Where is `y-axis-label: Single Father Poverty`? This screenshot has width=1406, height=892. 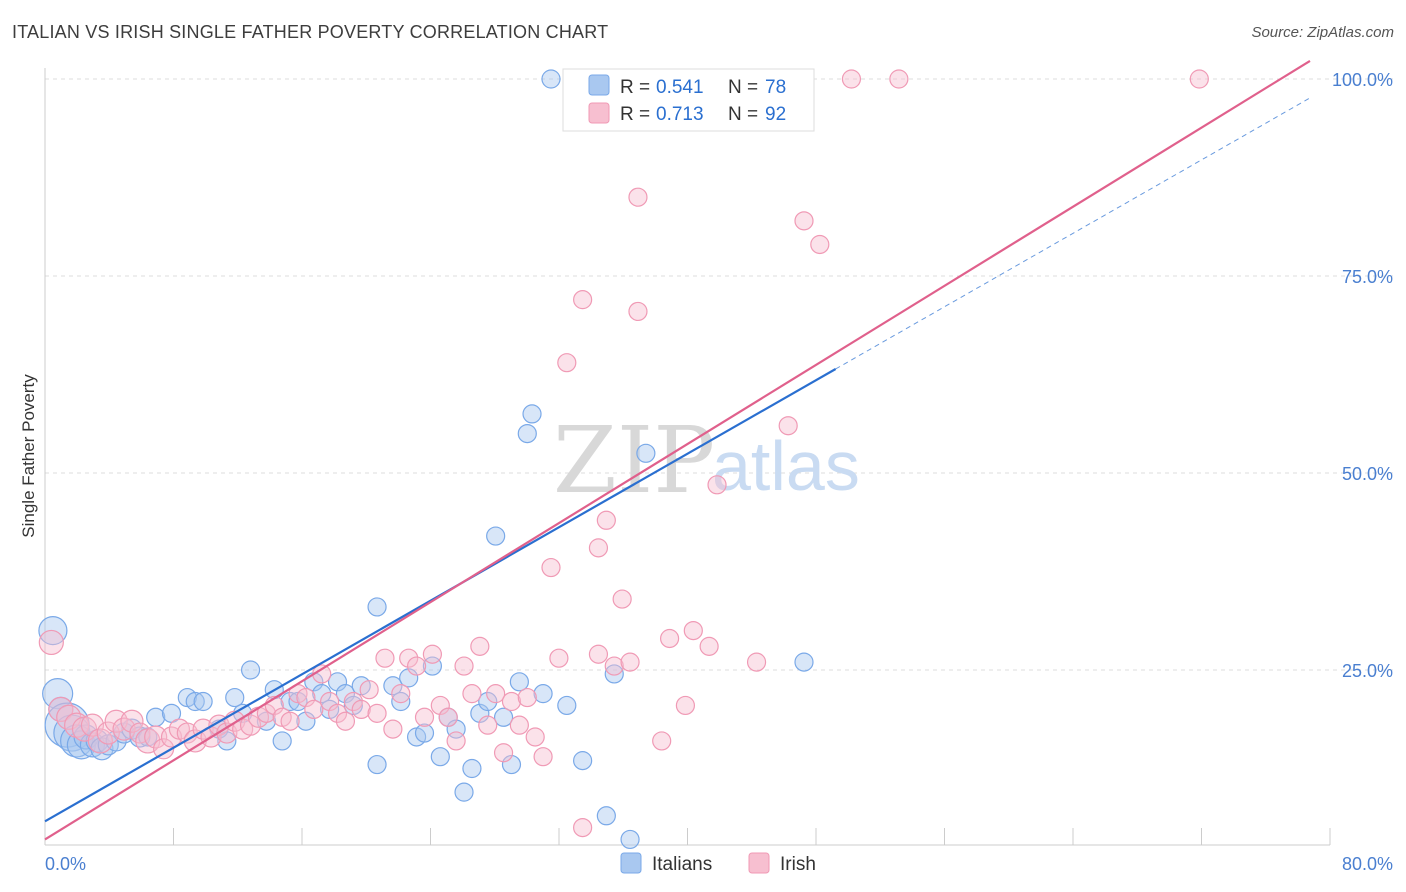
y-axis-label: Single Father Poverty is located at coordinates (28, 456).